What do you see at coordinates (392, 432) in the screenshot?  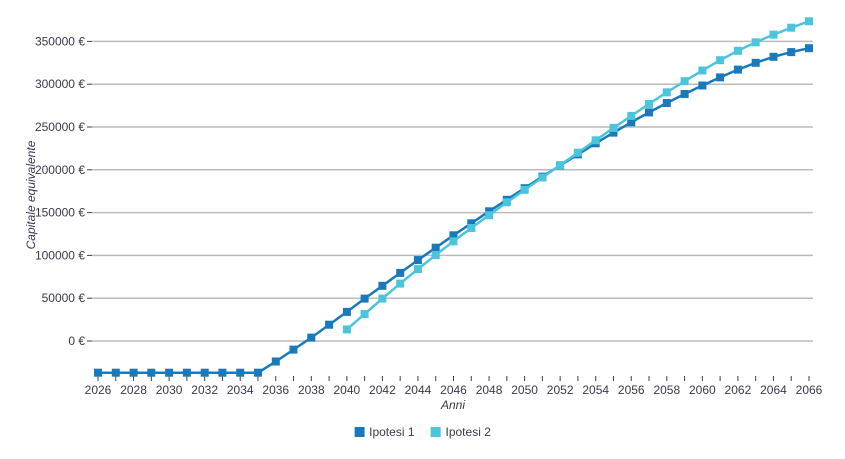 I see `legend-label-ipotesi-1: Ipotesi 1` at bounding box center [392, 432].